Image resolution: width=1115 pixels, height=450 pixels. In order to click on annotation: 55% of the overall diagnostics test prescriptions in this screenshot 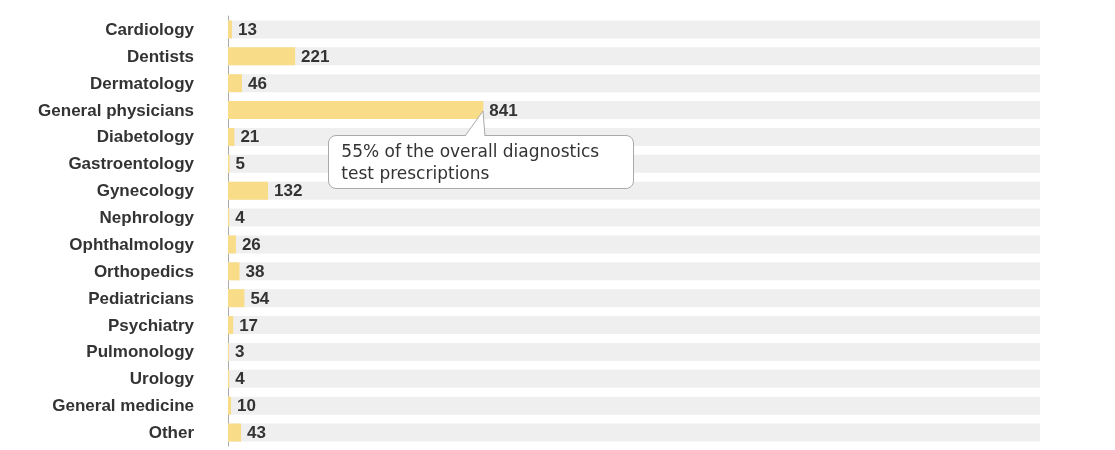, I will do `click(481, 162)`.